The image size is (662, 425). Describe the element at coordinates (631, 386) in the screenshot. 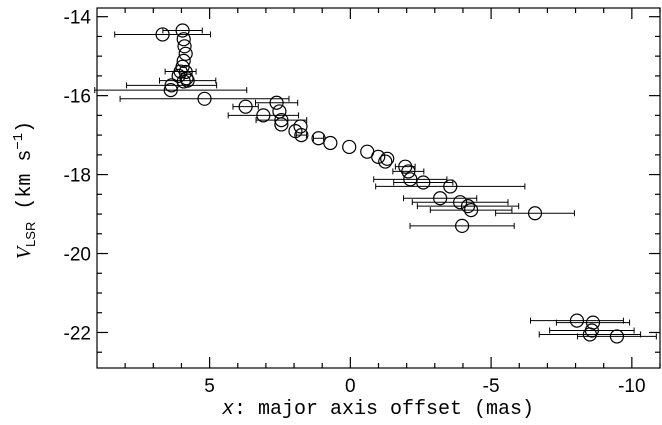

I see `x-tick-label: -10` at that location.